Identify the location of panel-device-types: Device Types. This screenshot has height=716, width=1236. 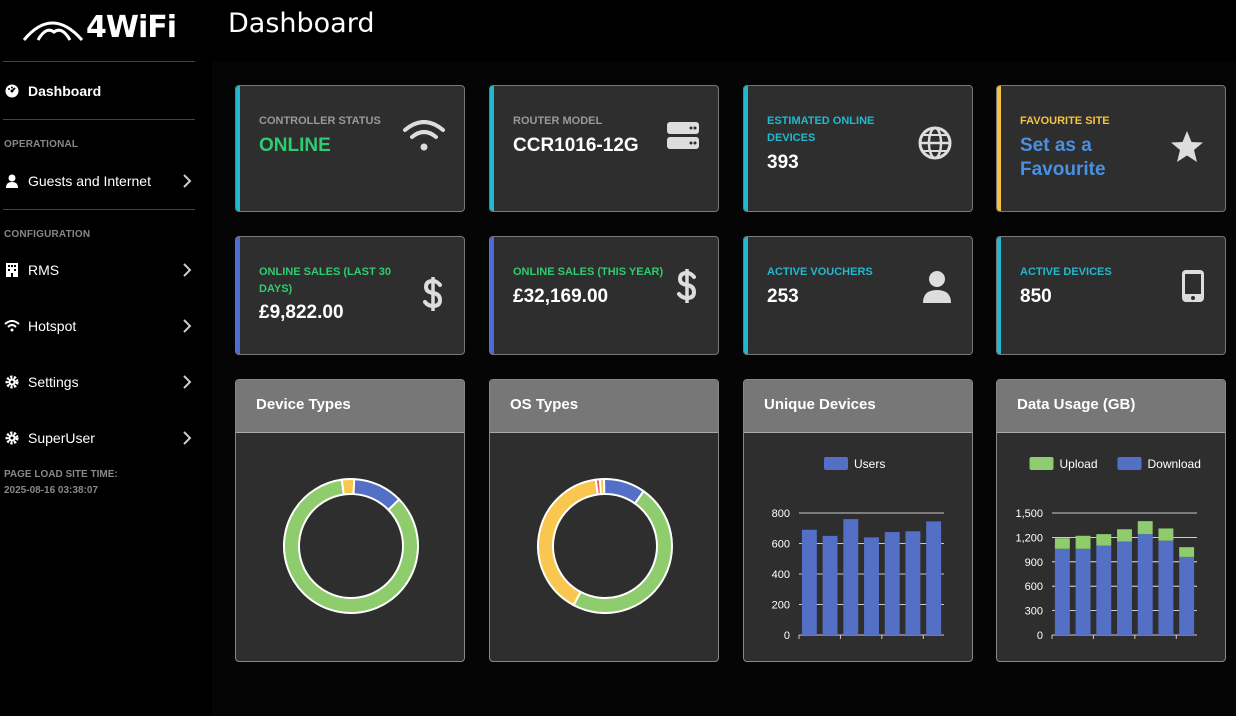
(350, 520).